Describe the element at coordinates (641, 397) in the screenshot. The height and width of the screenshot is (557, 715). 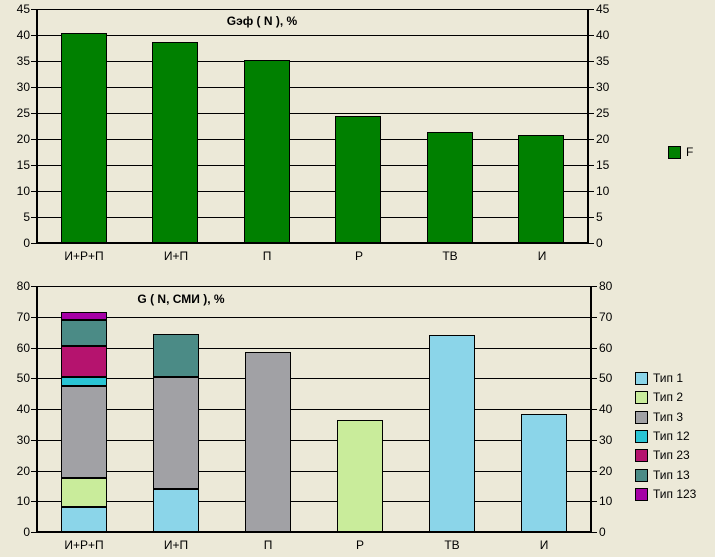
I see `legend-swatch-тип-2` at that location.